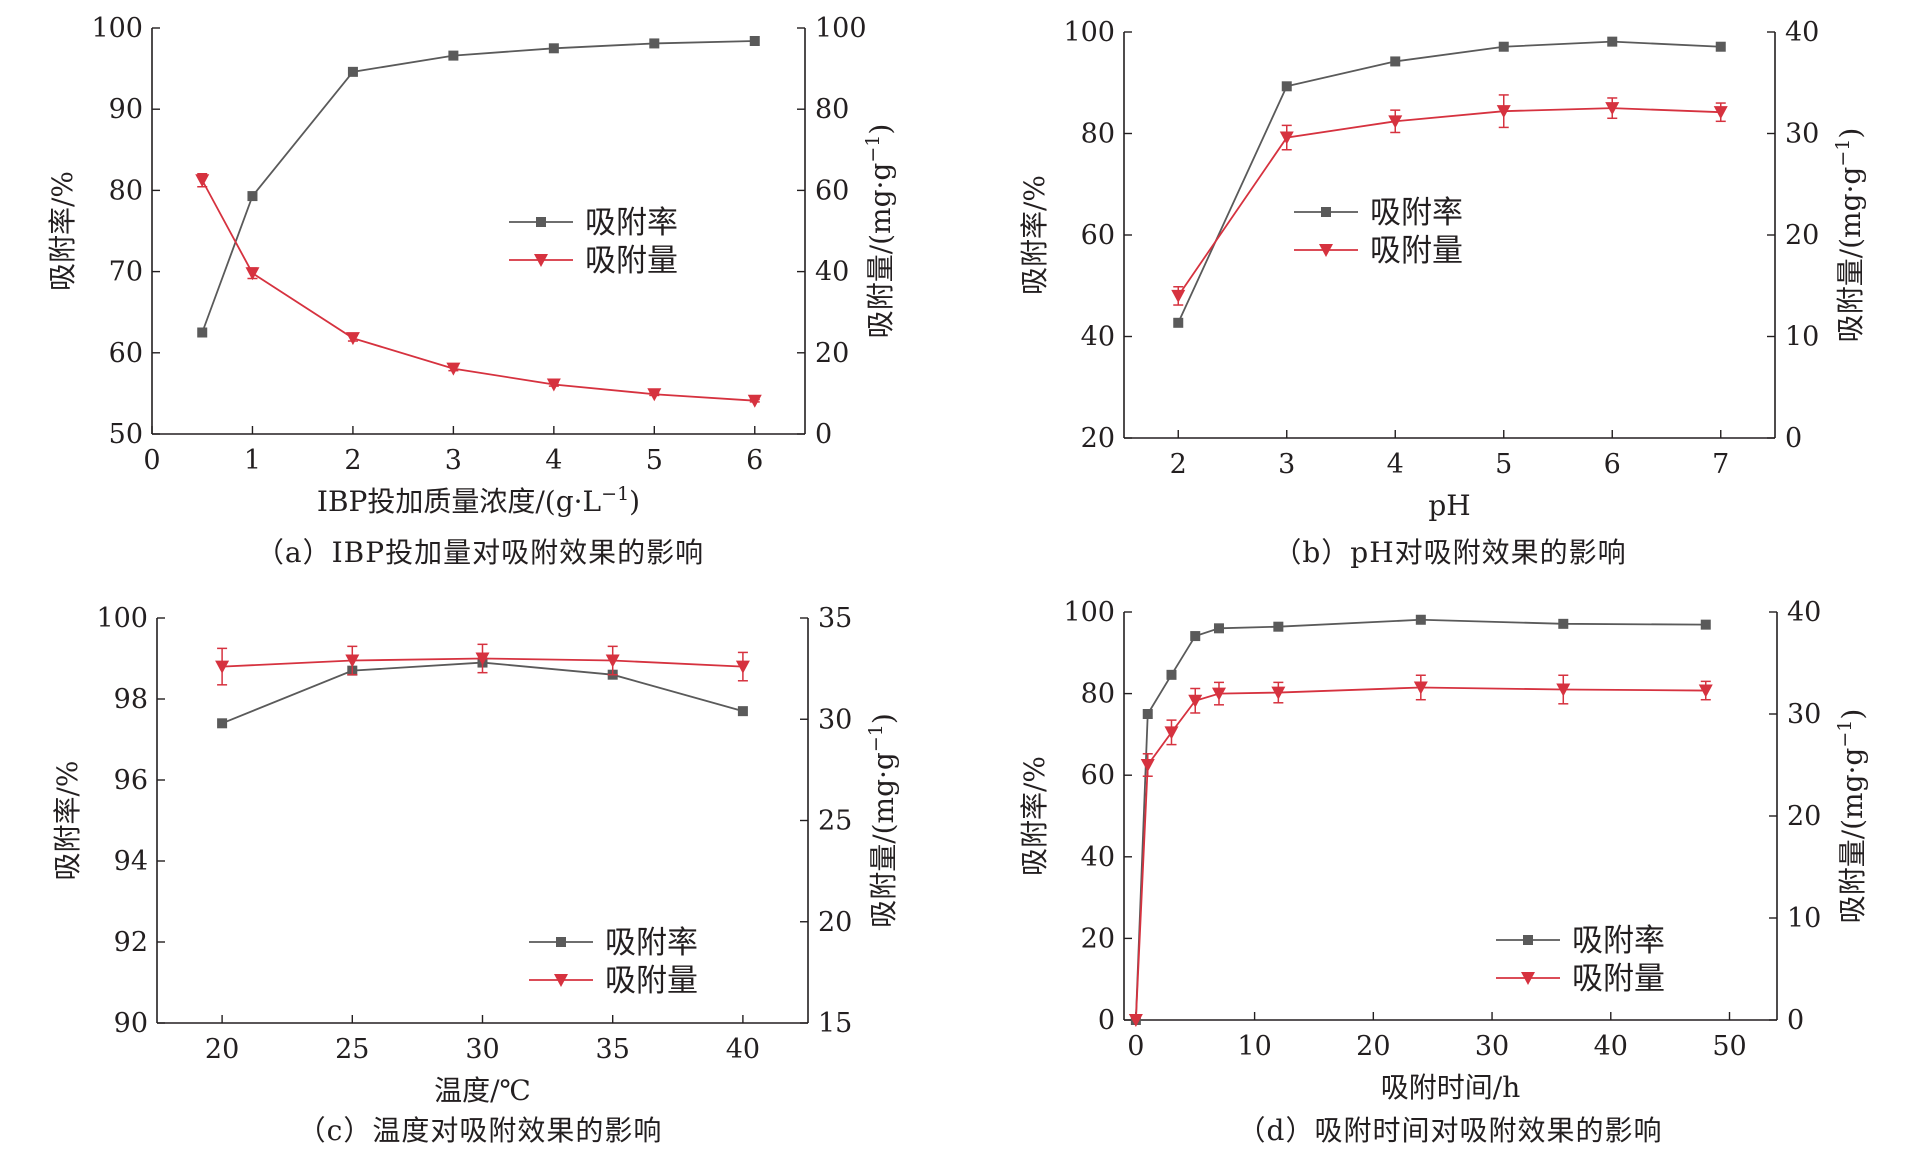 This screenshot has width=1914, height=1165. Describe the element at coordinates (1729, 1046) in the screenshot. I see `x-tick-label: 50` at that location.